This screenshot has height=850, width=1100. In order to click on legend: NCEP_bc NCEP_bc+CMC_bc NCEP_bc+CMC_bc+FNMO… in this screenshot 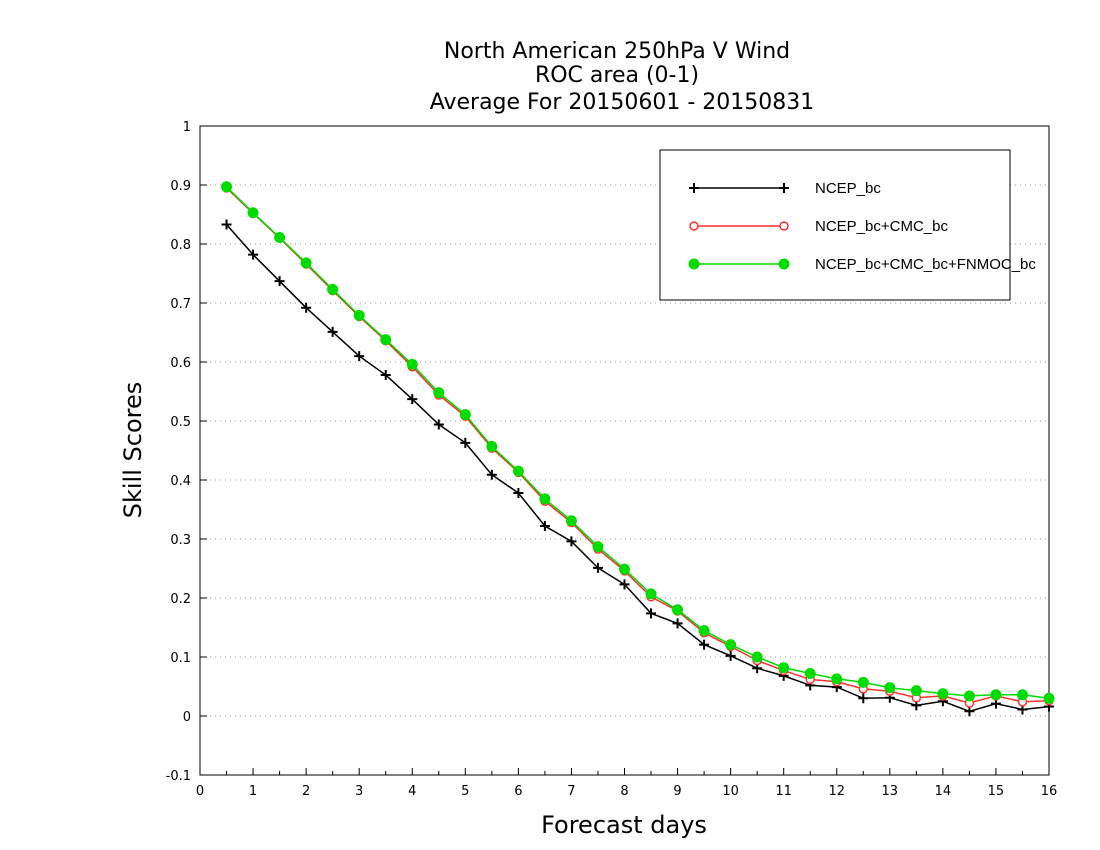, I will do `click(847, 225)`.